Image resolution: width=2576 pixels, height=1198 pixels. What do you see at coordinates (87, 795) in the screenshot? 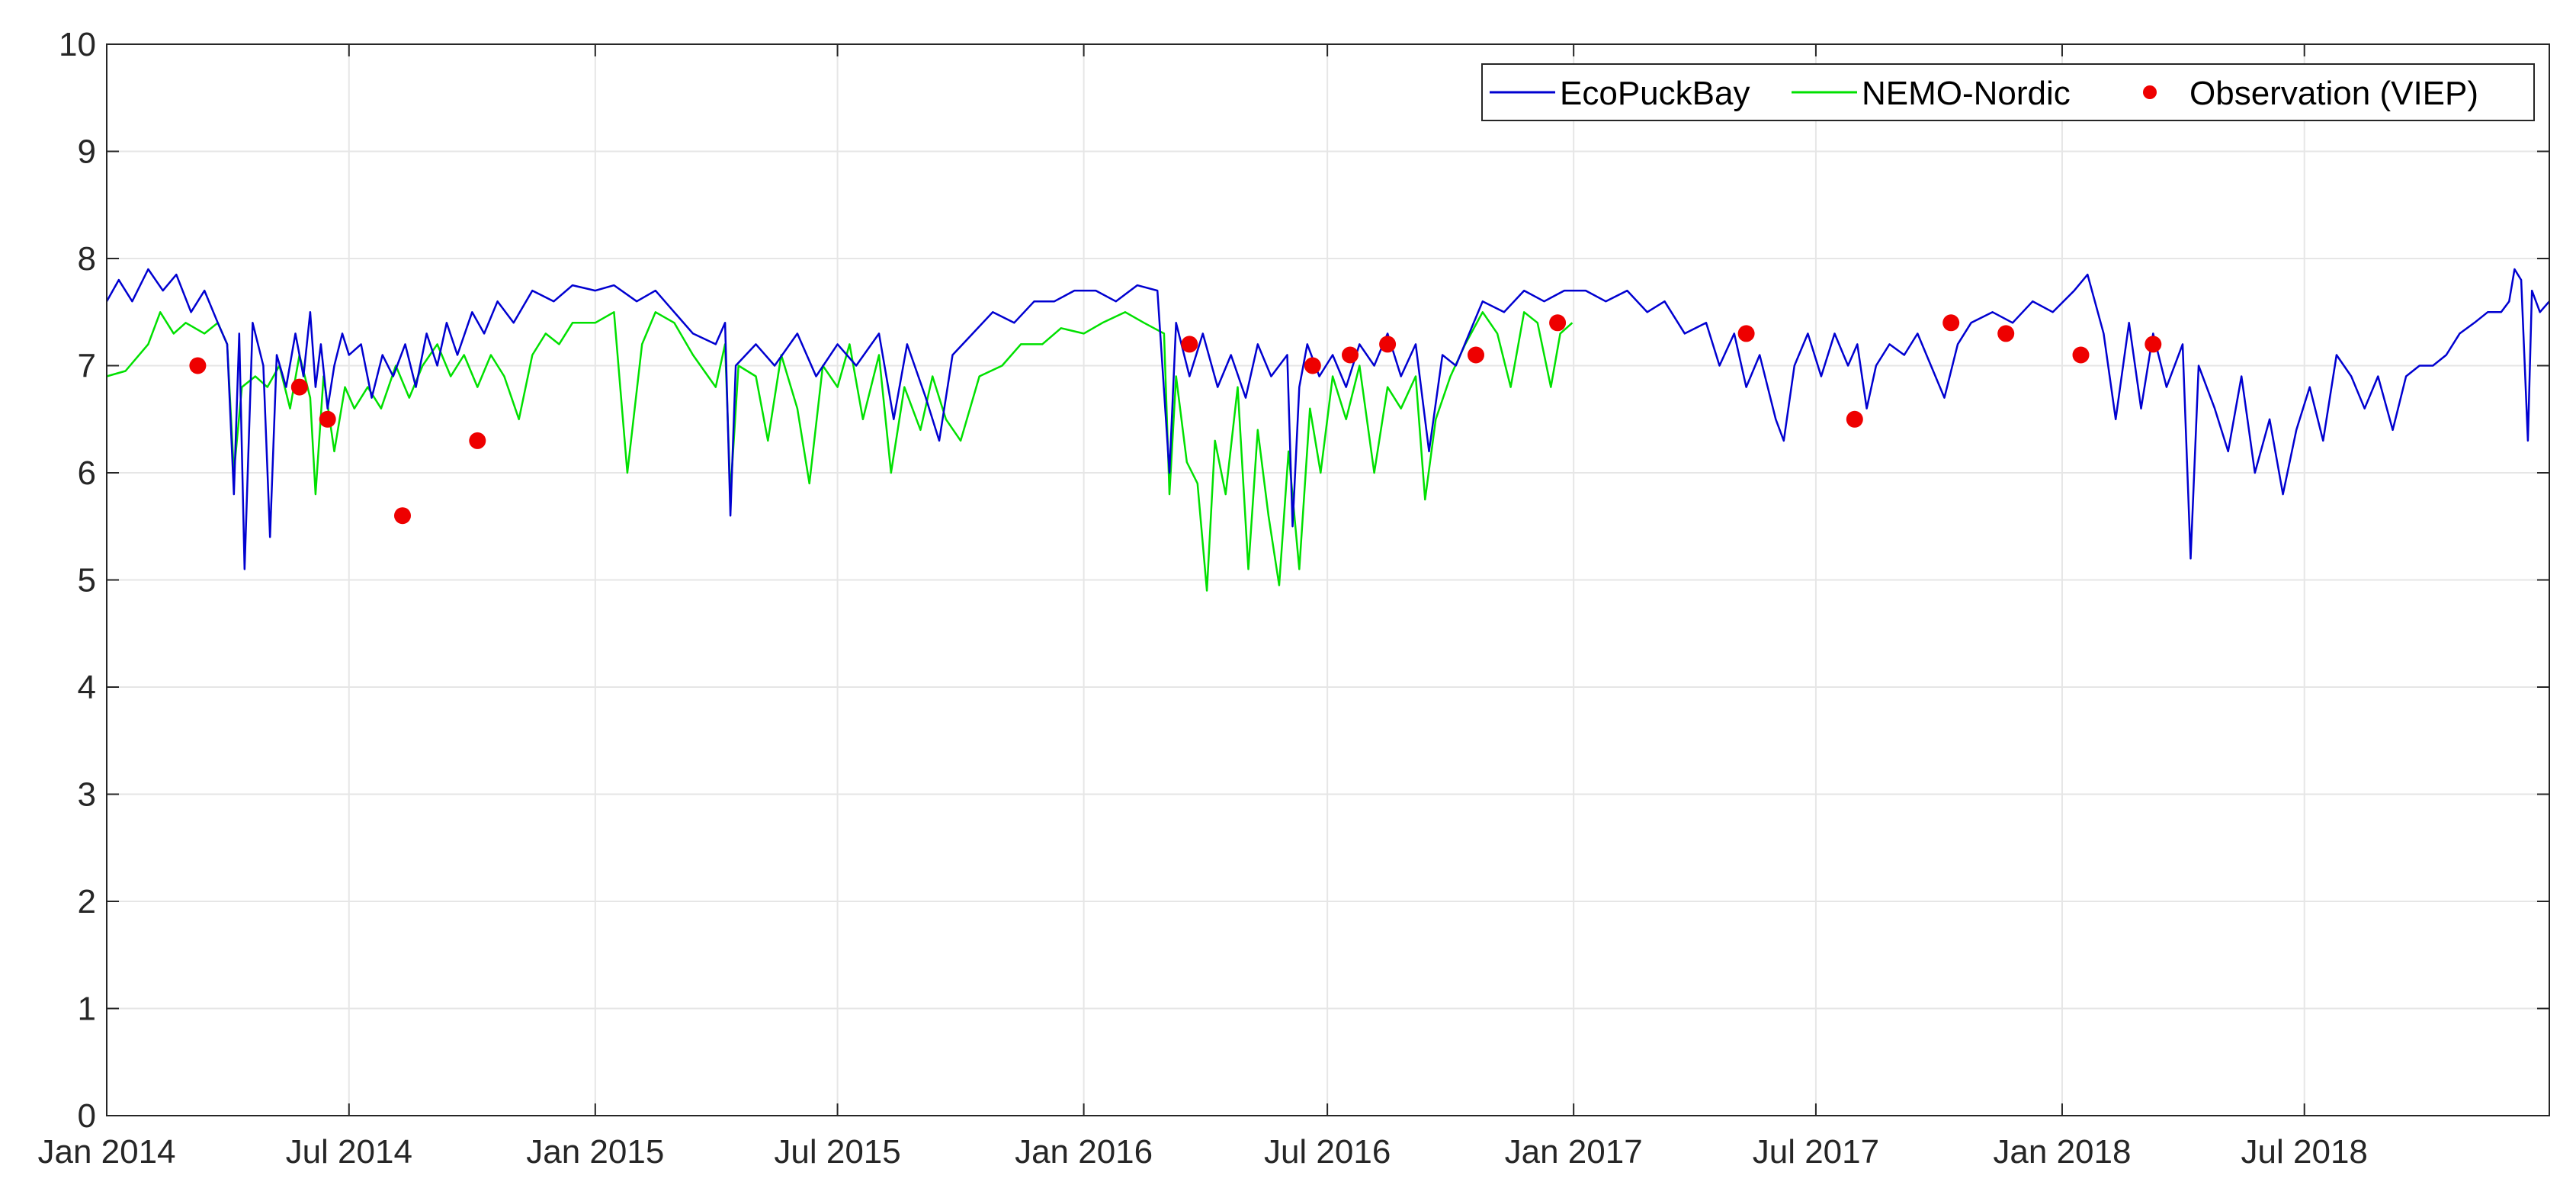
I see `y-tick-label: 3` at bounding box center [87, 795].